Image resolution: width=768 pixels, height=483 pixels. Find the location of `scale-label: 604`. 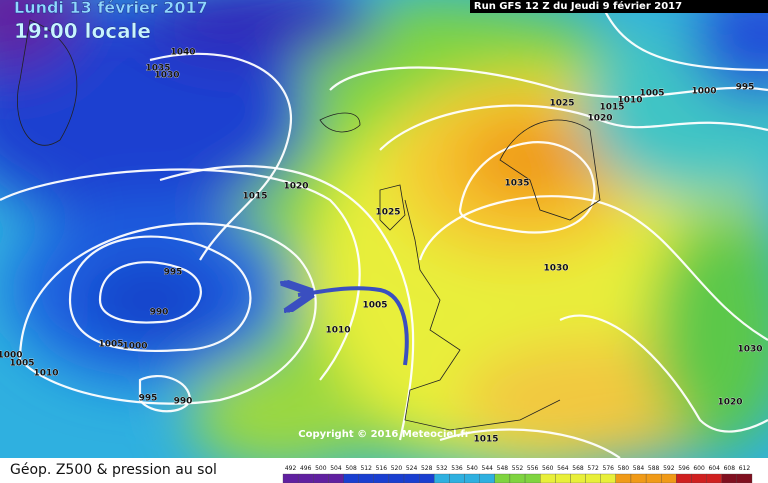

scale-label: 604 is located at coordinates (714, 468).